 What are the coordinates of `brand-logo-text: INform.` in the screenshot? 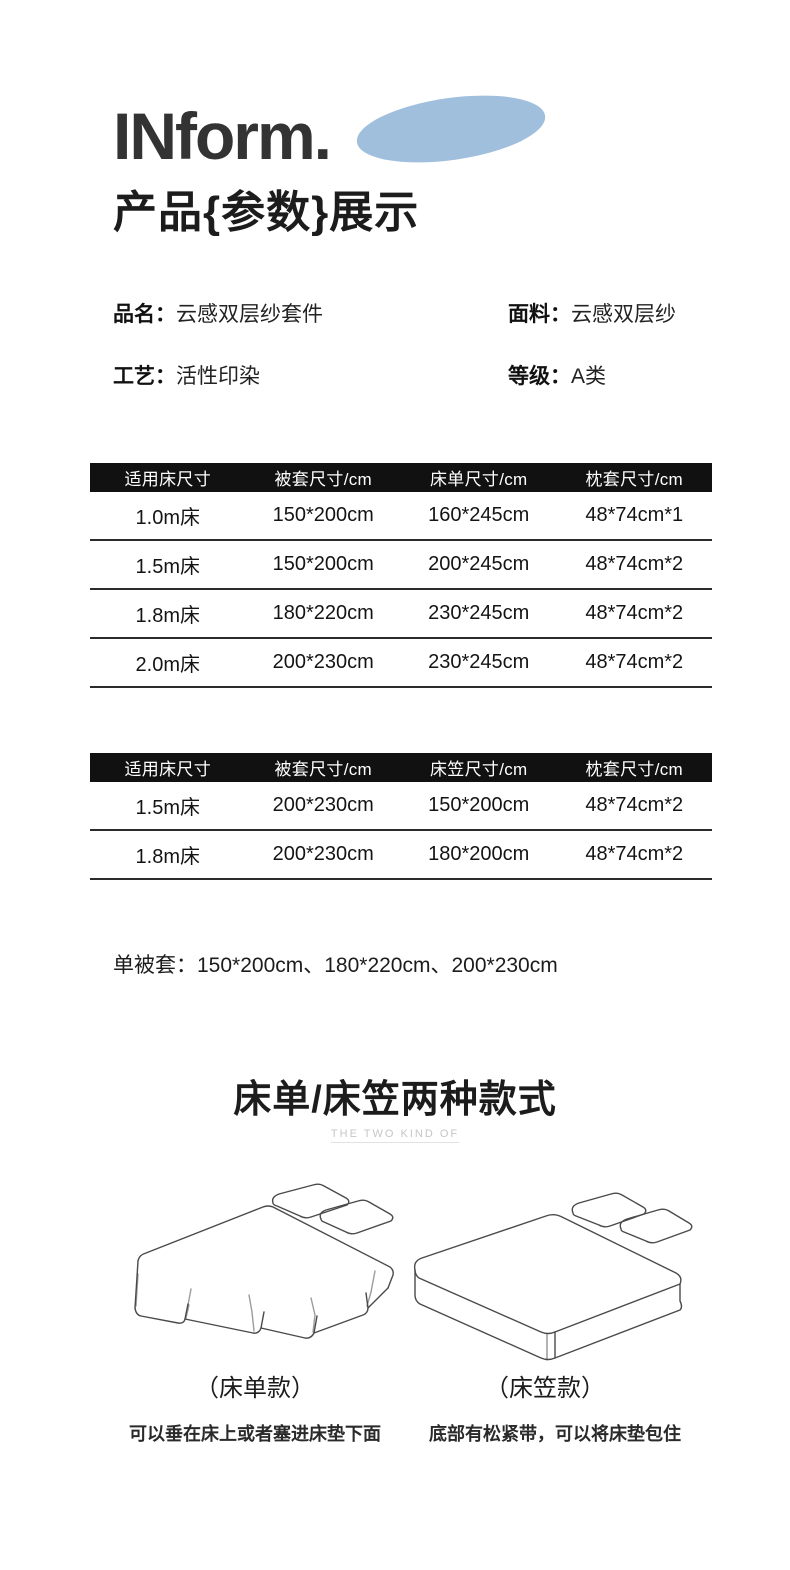 It's located at (222, 136).